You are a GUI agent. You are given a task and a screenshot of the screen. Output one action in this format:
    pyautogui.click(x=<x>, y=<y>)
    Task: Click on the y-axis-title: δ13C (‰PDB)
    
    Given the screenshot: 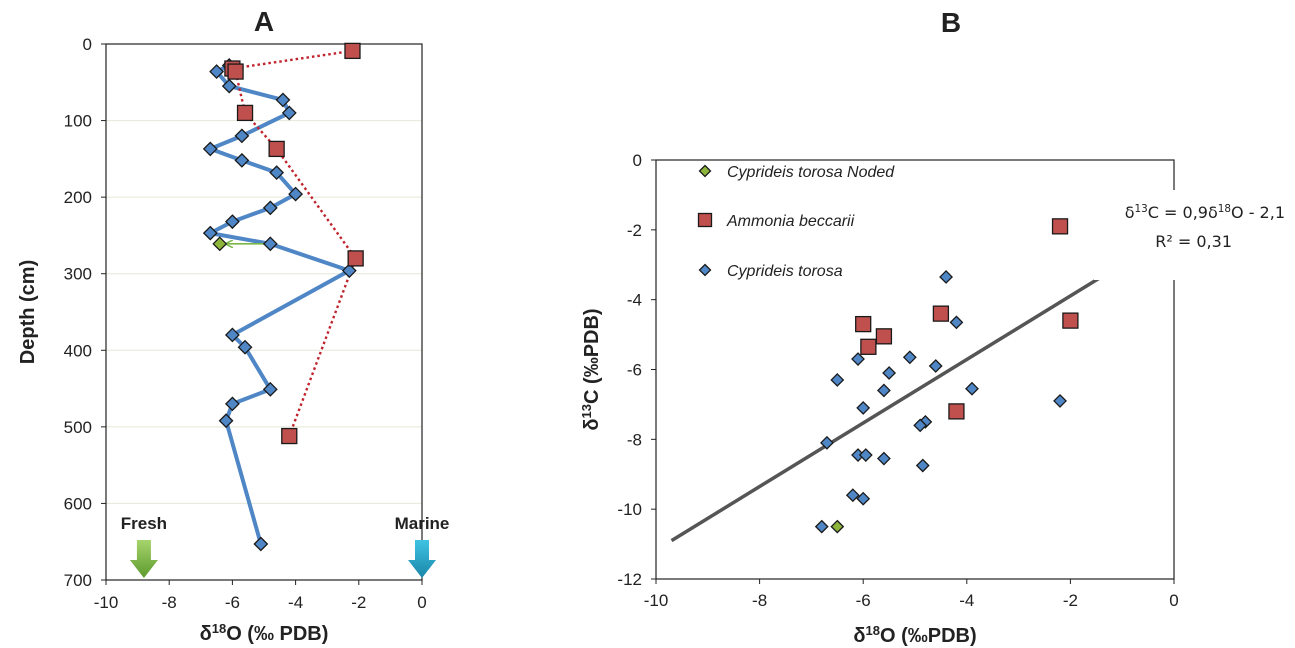 What is the action you would take?
    pyautogui.click(x=591, y=369)
    